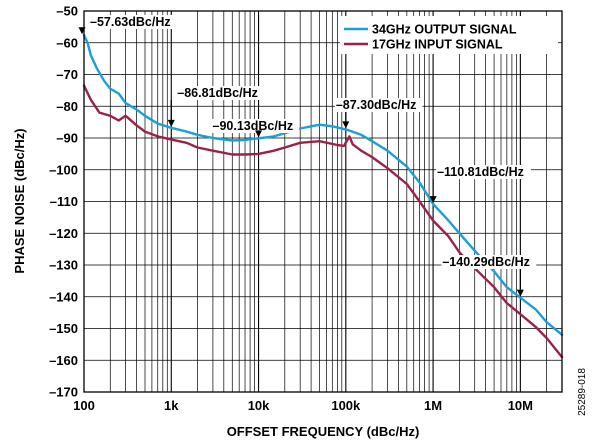 This screenshot has width=592, height=446. I want to click on legend-entry: 34GHz OUTPUT SIGNAL, so click(444, 30).